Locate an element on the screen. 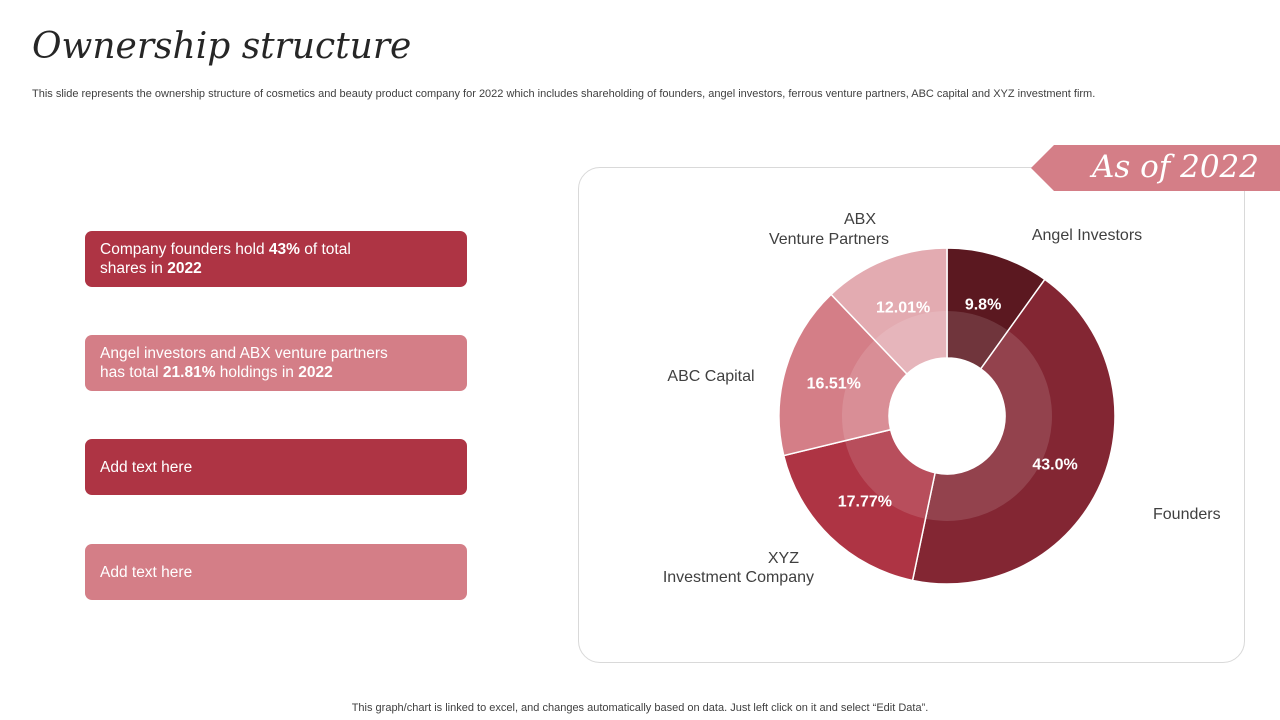 This screenshot has width=1280, height=720. callout-text: shares in is located at coordinates (134, 268).